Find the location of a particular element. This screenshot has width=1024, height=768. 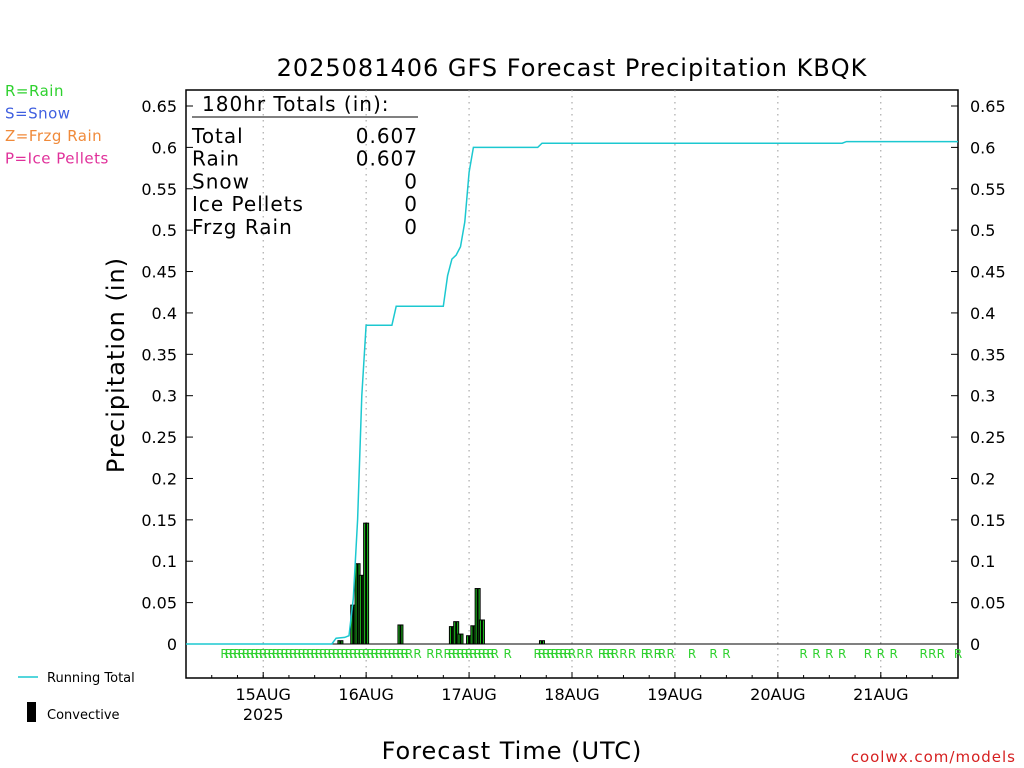

precip-type-legend: R=Rain S=Snow Z=Frzg Rain P=Ice Pellets is located at coordinates (56, 125).